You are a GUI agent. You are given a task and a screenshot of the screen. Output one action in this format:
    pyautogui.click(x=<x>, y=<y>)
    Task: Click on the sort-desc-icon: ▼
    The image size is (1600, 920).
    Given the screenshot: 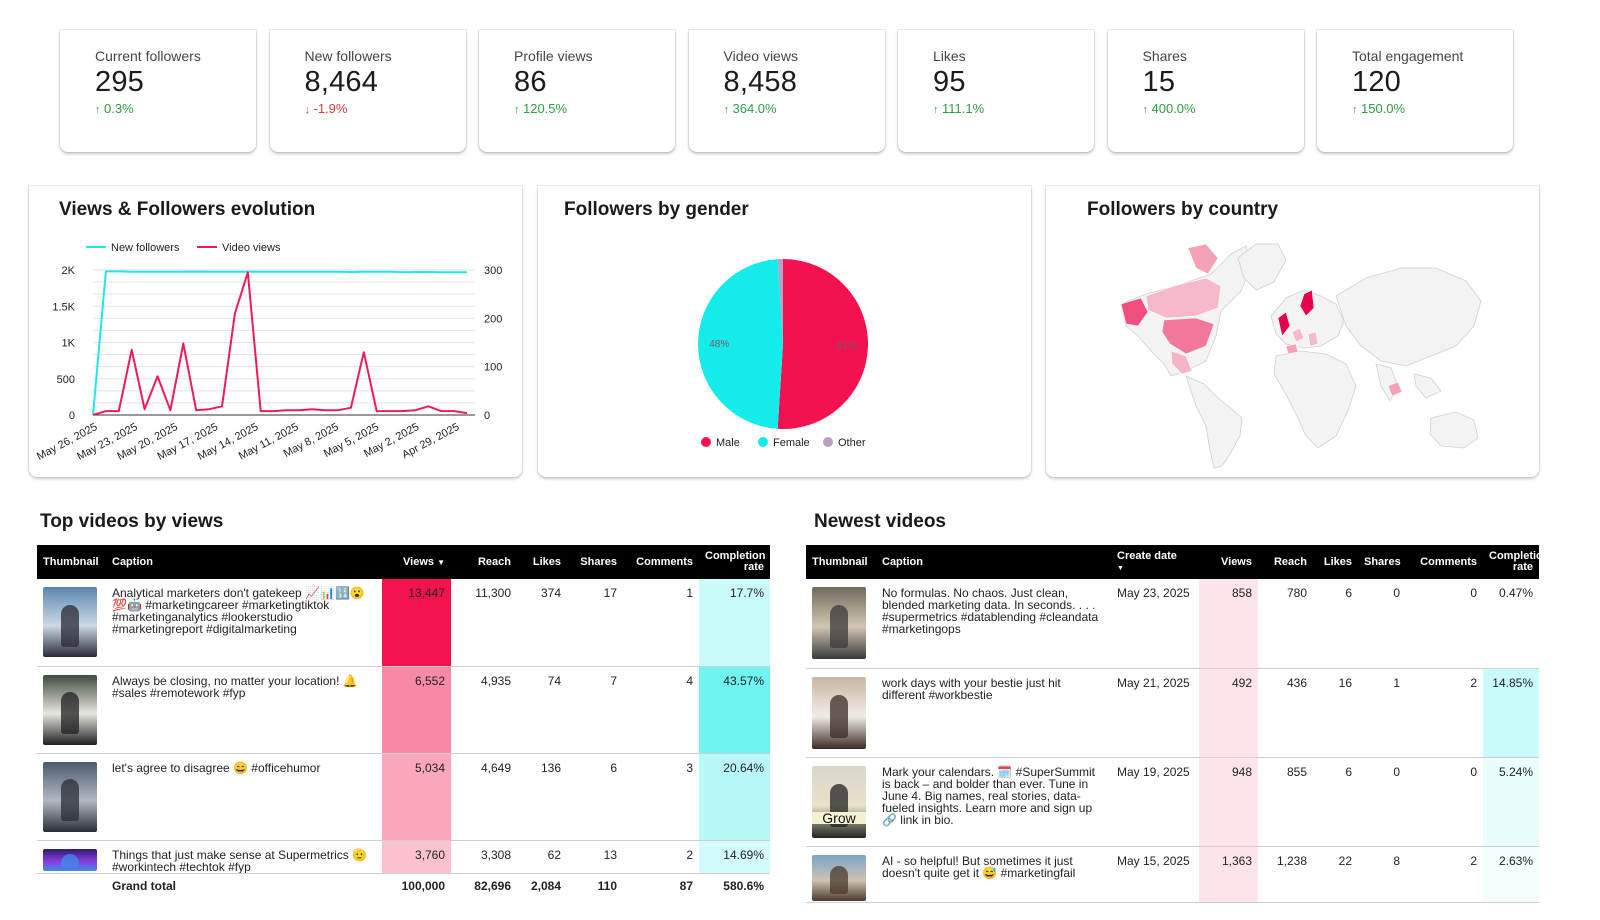 What is the action you would take?
    pyautogui.click(x=1120, y=568)
    